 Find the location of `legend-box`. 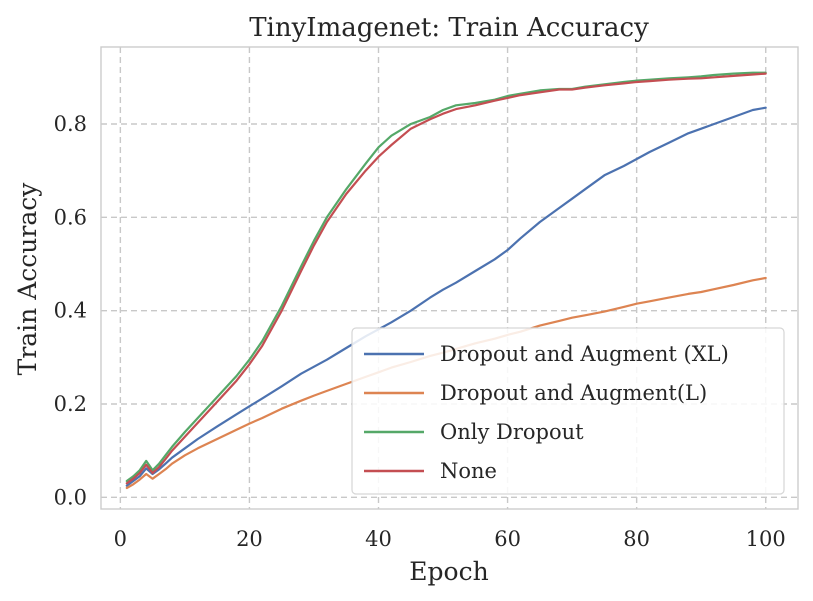

legend-box is located at coordinates (568, 411).